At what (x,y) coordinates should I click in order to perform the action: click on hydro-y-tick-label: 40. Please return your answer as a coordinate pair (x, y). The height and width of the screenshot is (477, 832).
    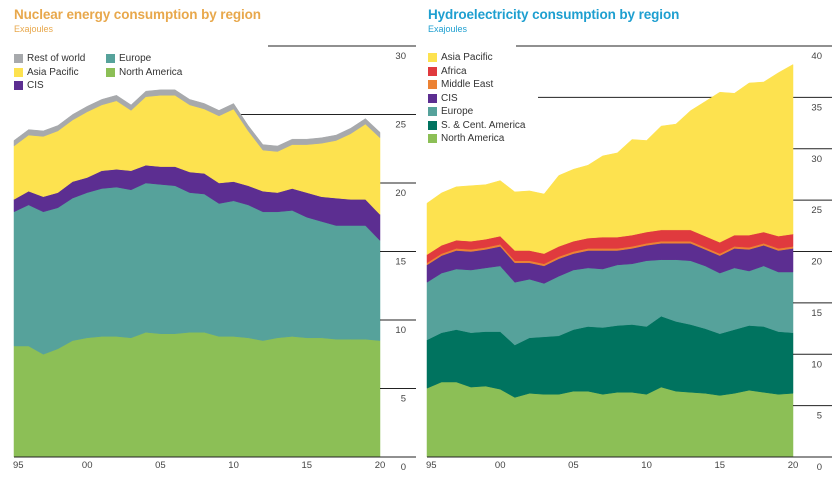
    Looking at the image, I should click on (816, 56).